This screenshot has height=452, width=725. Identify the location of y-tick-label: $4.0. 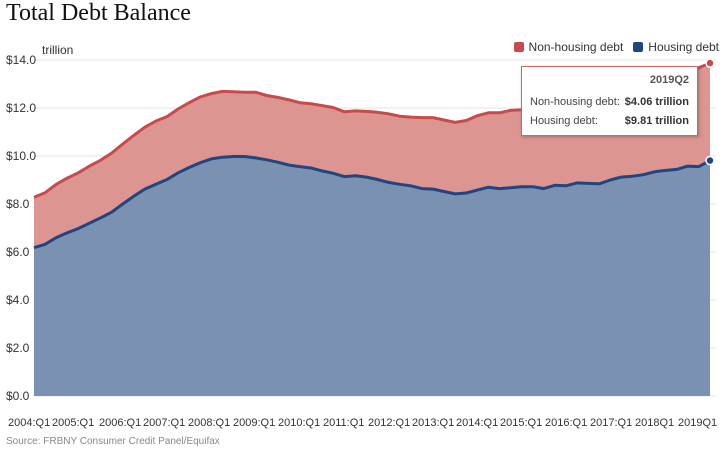
(18, 300).